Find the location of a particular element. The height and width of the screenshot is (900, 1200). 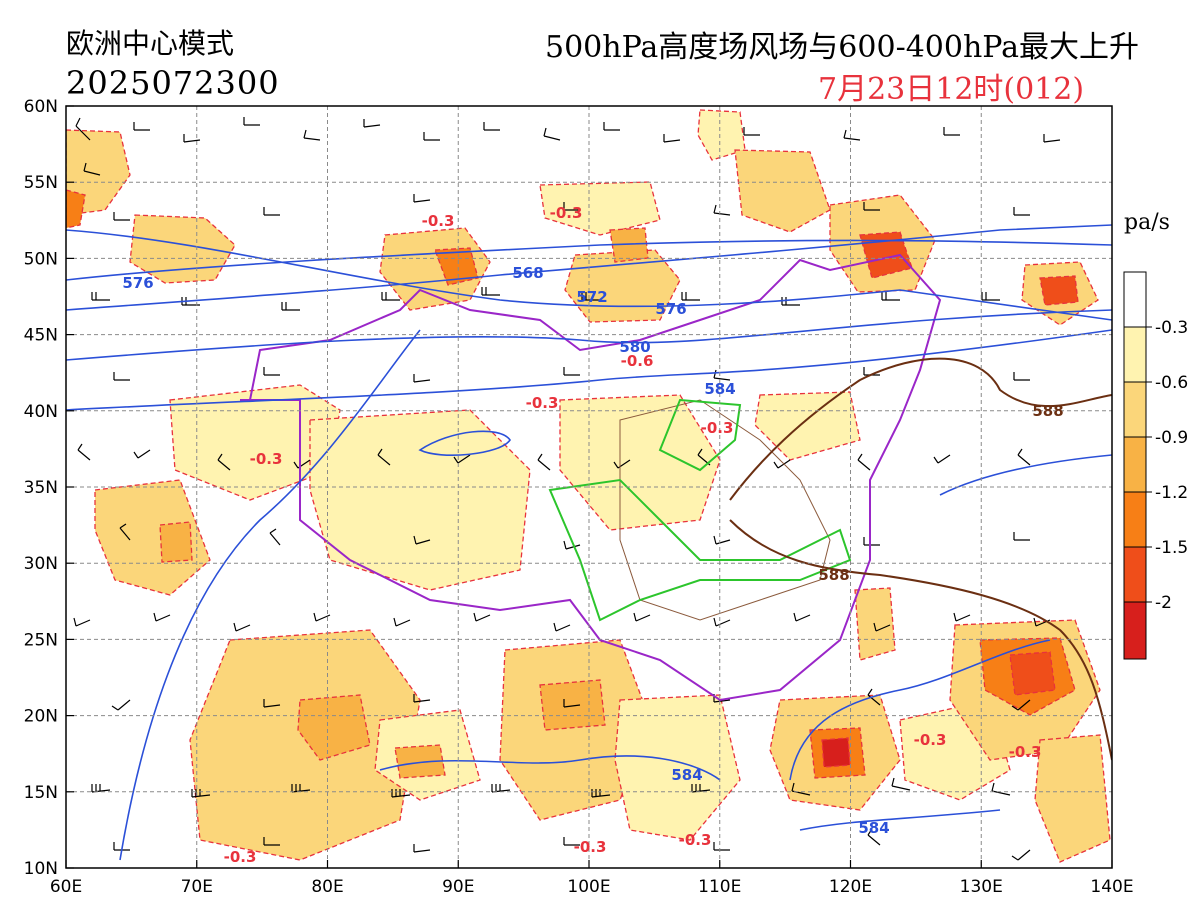

height-588-contour is located at coordinates (920, 559).